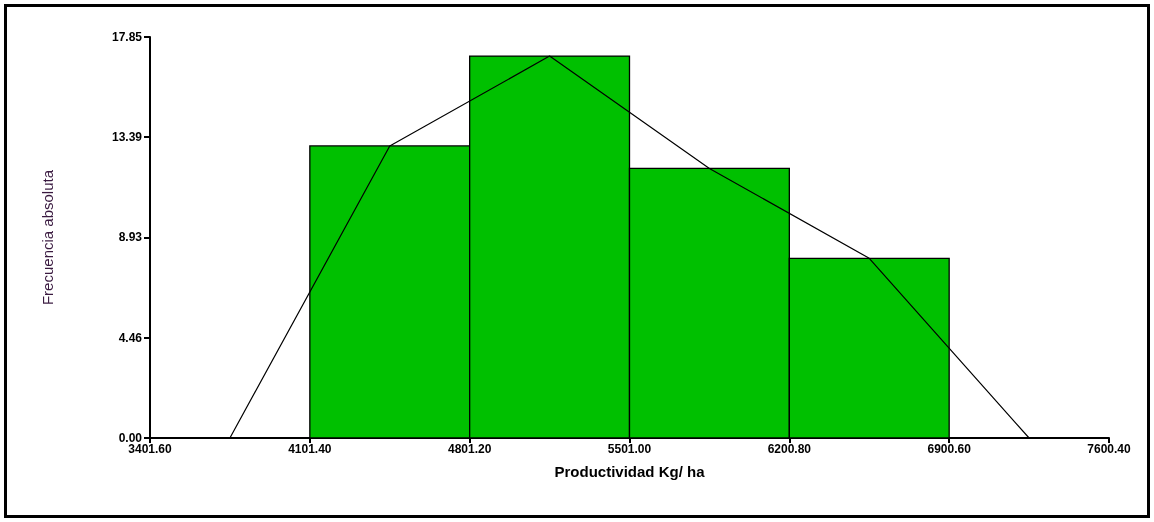 The image size is (1154, 522). What do you see at coordinates (630, 471) in the screenshot?
I see `x-axis-title: Productividad Kg/ ha` at bounding box center [630, 471].